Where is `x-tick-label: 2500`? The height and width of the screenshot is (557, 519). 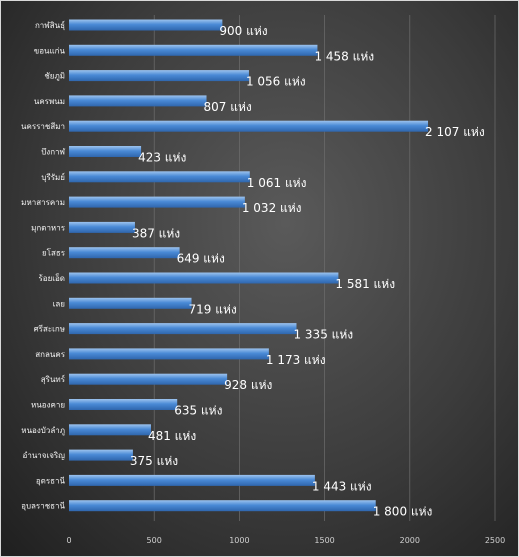 x-tick-label: 2500 is located at coordinates (495, 540).